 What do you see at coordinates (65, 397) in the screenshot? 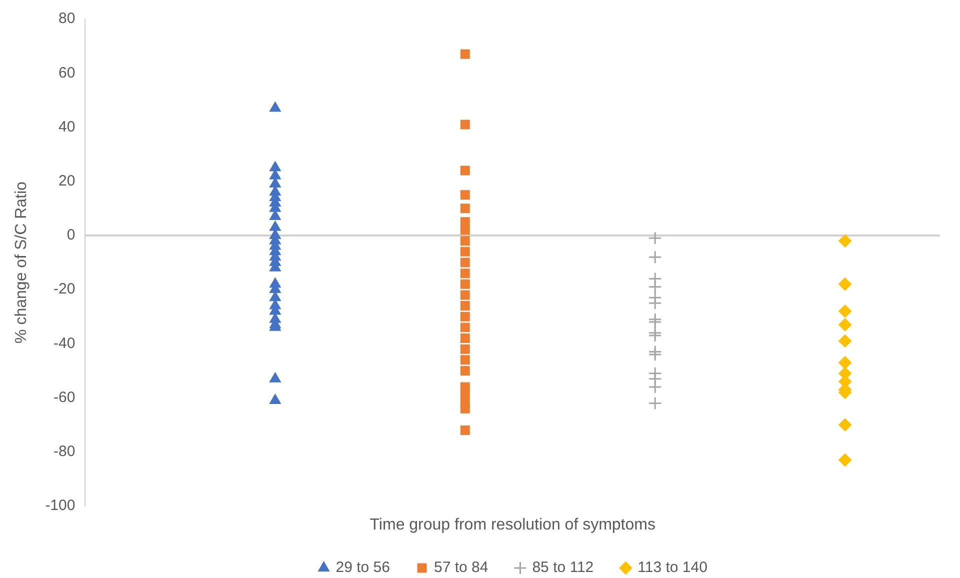
I see `y-tick-label: -60` at bounding box center [65, 397].